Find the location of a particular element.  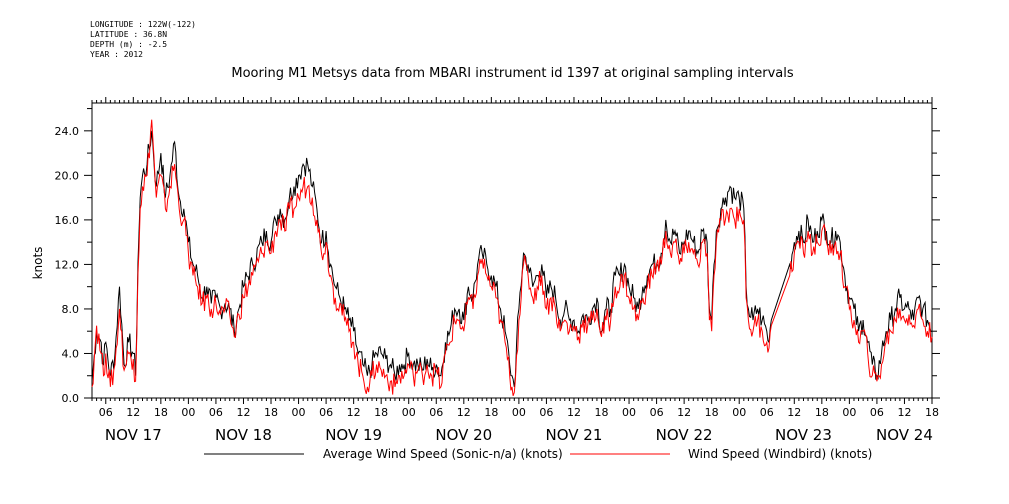

legend-label-average: Average Wind Speed (Sonic-n/a) (knots) is located at coordinates (443, 454).